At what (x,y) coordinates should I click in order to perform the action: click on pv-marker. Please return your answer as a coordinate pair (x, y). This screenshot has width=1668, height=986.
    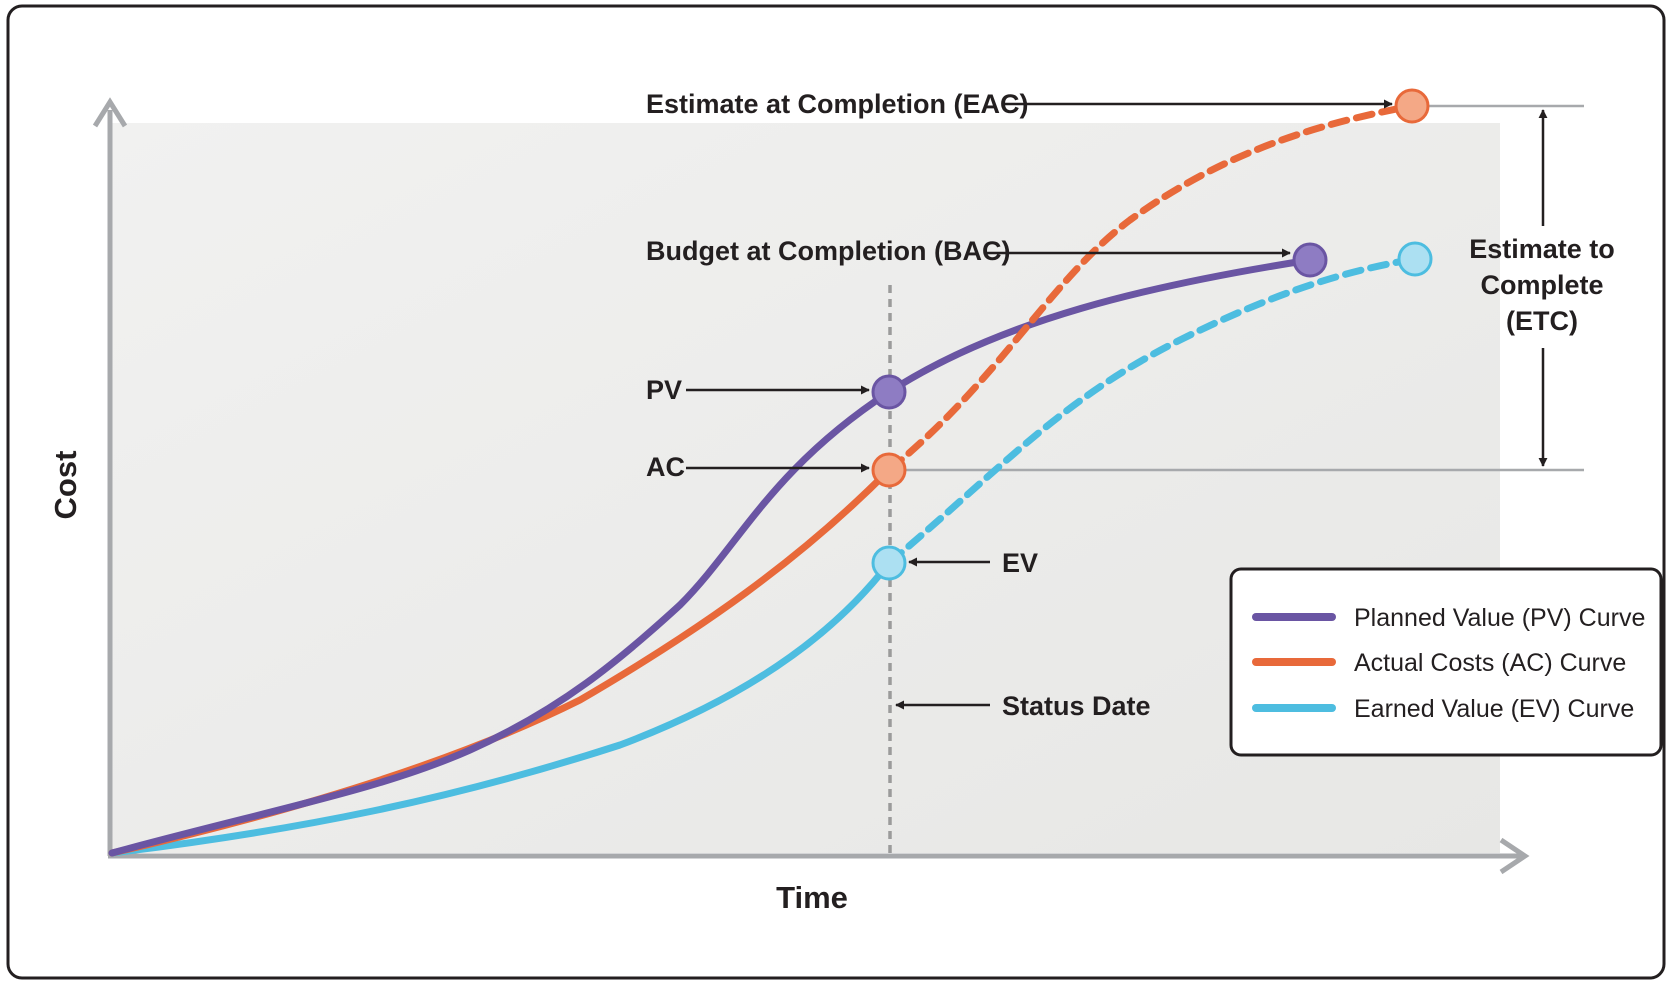
    Looking at the image, I should click on (889, 392).